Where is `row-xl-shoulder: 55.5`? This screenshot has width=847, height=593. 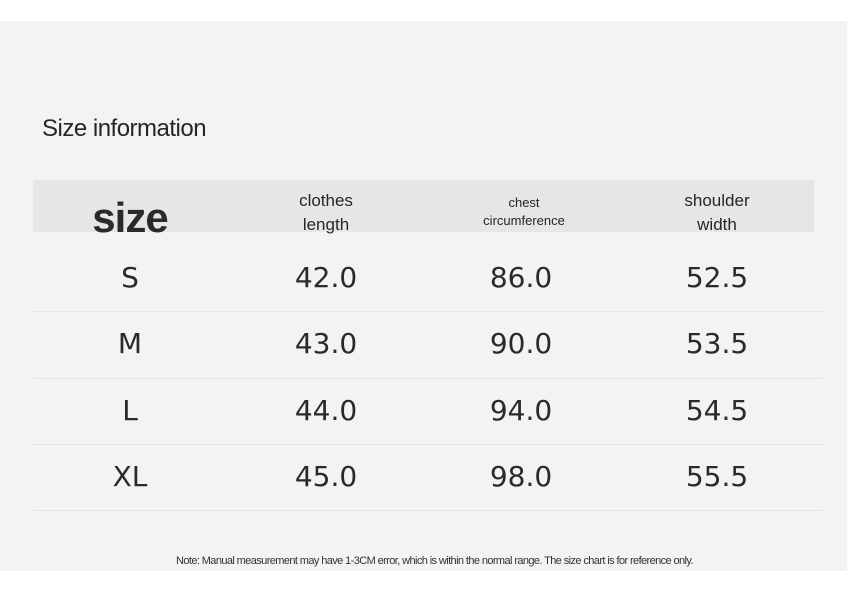
row-xl-shoulder: 55.5 is located at coordinates (717, 476).